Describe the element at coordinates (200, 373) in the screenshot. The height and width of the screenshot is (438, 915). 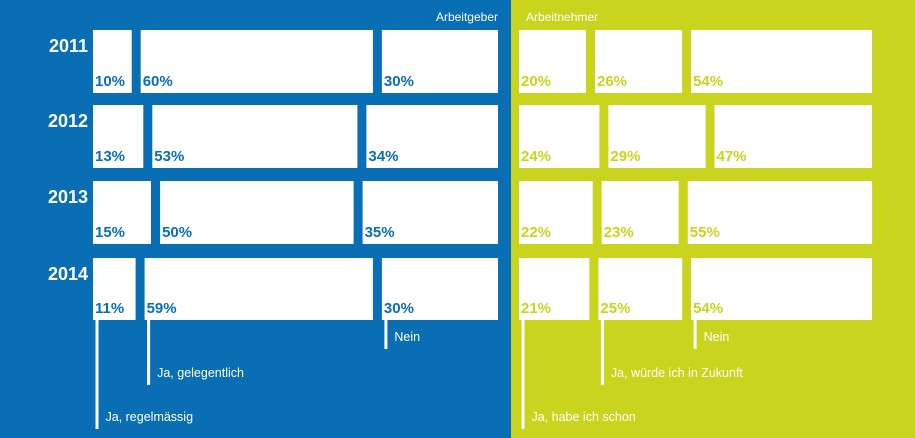
I see `legend-label: Ja, gelegentlich` at that location.